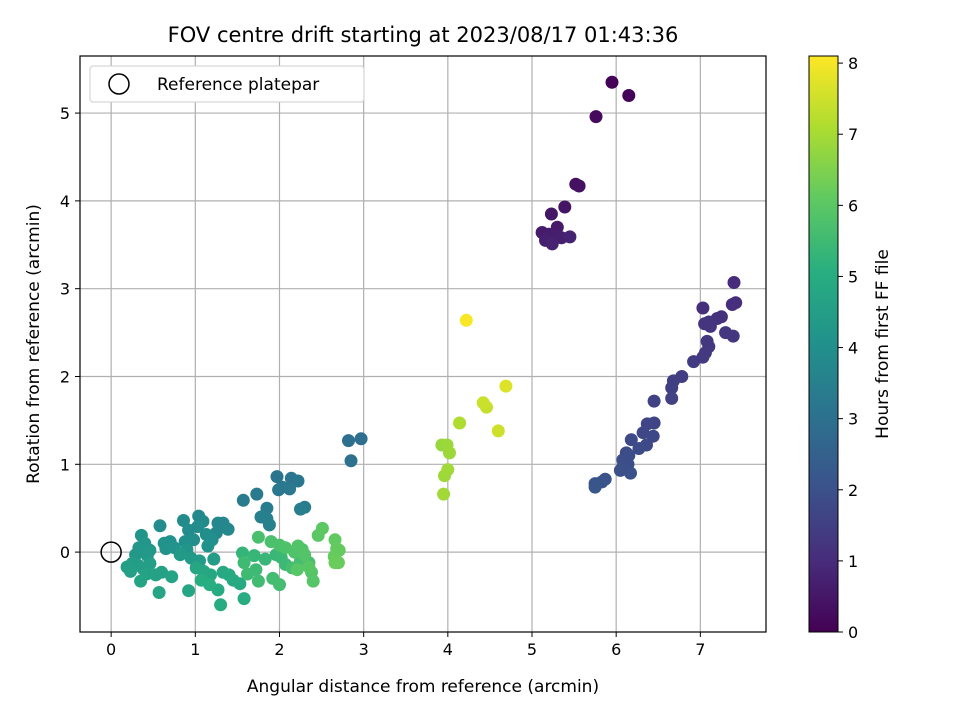 The height and width of the screenshot is (720, 960). What do you see at coordinates (65, 113) in the screenshot?
I see `y-tick-label: 5` at bounding box center [65, 113].